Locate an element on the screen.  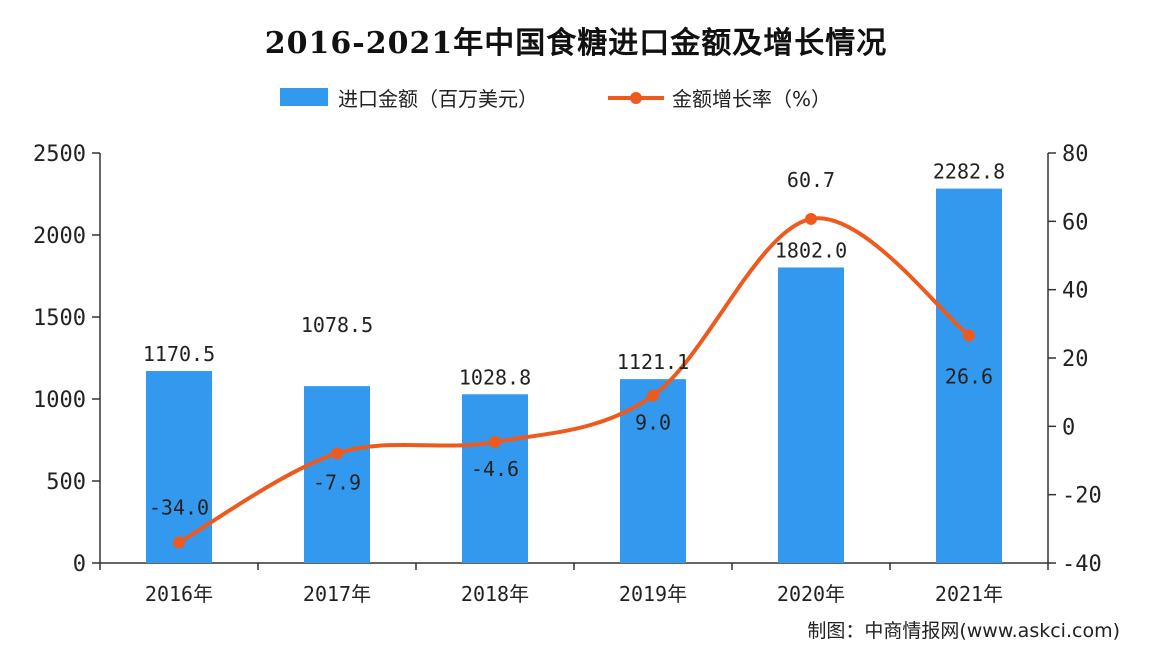
bar-value-label: 1078.5 is located at coordinates (337, 325).